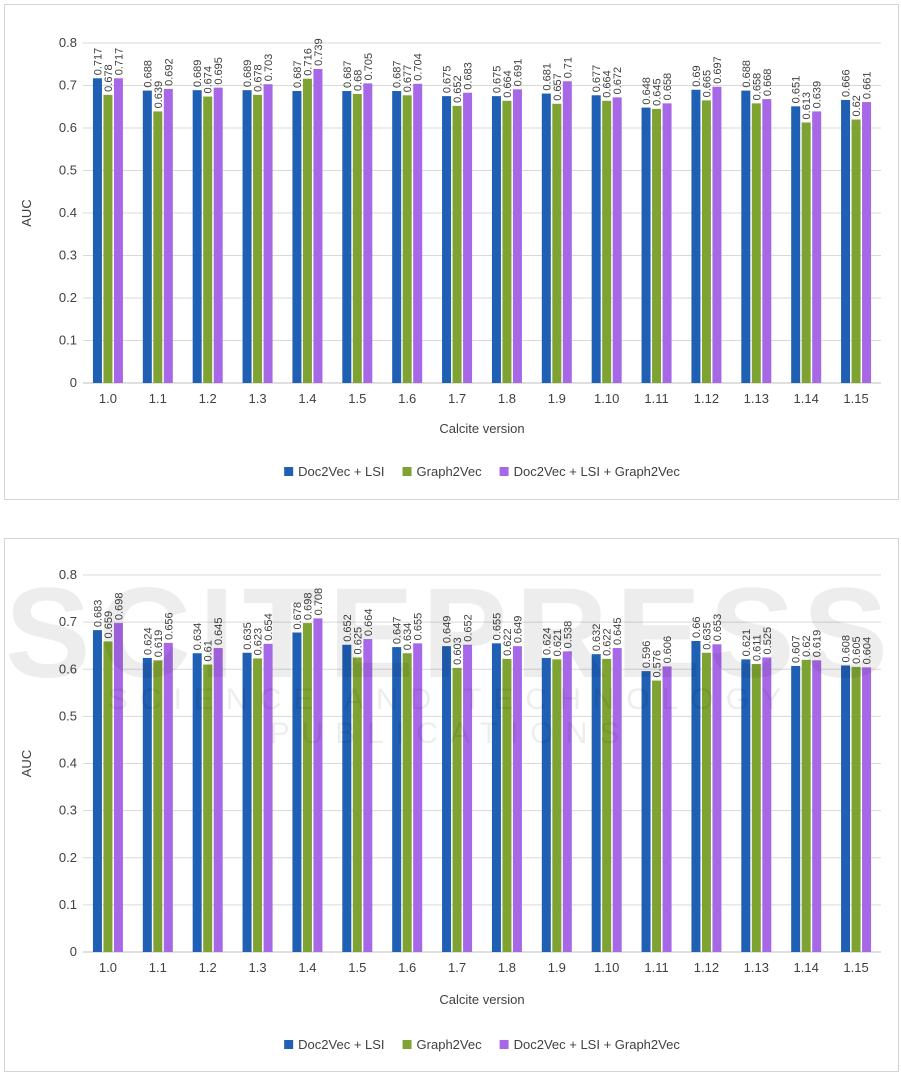 The width and height of the screenshot is (901, 1074). I want to click on data-label: 0.613, so click(807, 106).